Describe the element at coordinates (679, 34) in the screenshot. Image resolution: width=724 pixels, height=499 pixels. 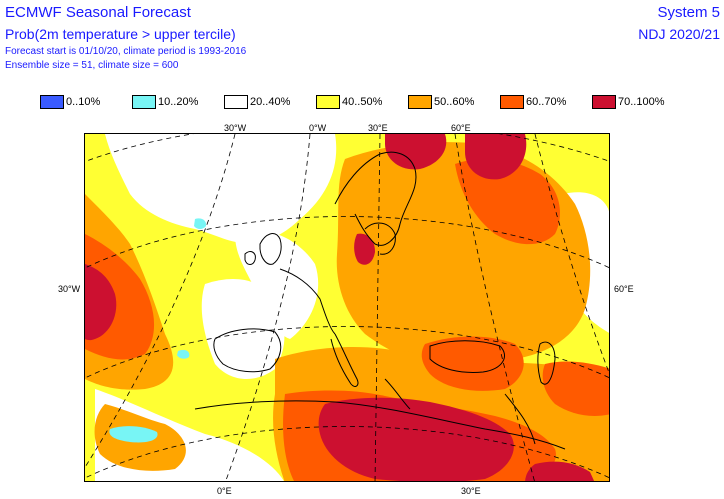
I see `season-label: NDJ 2020/21` at that location.